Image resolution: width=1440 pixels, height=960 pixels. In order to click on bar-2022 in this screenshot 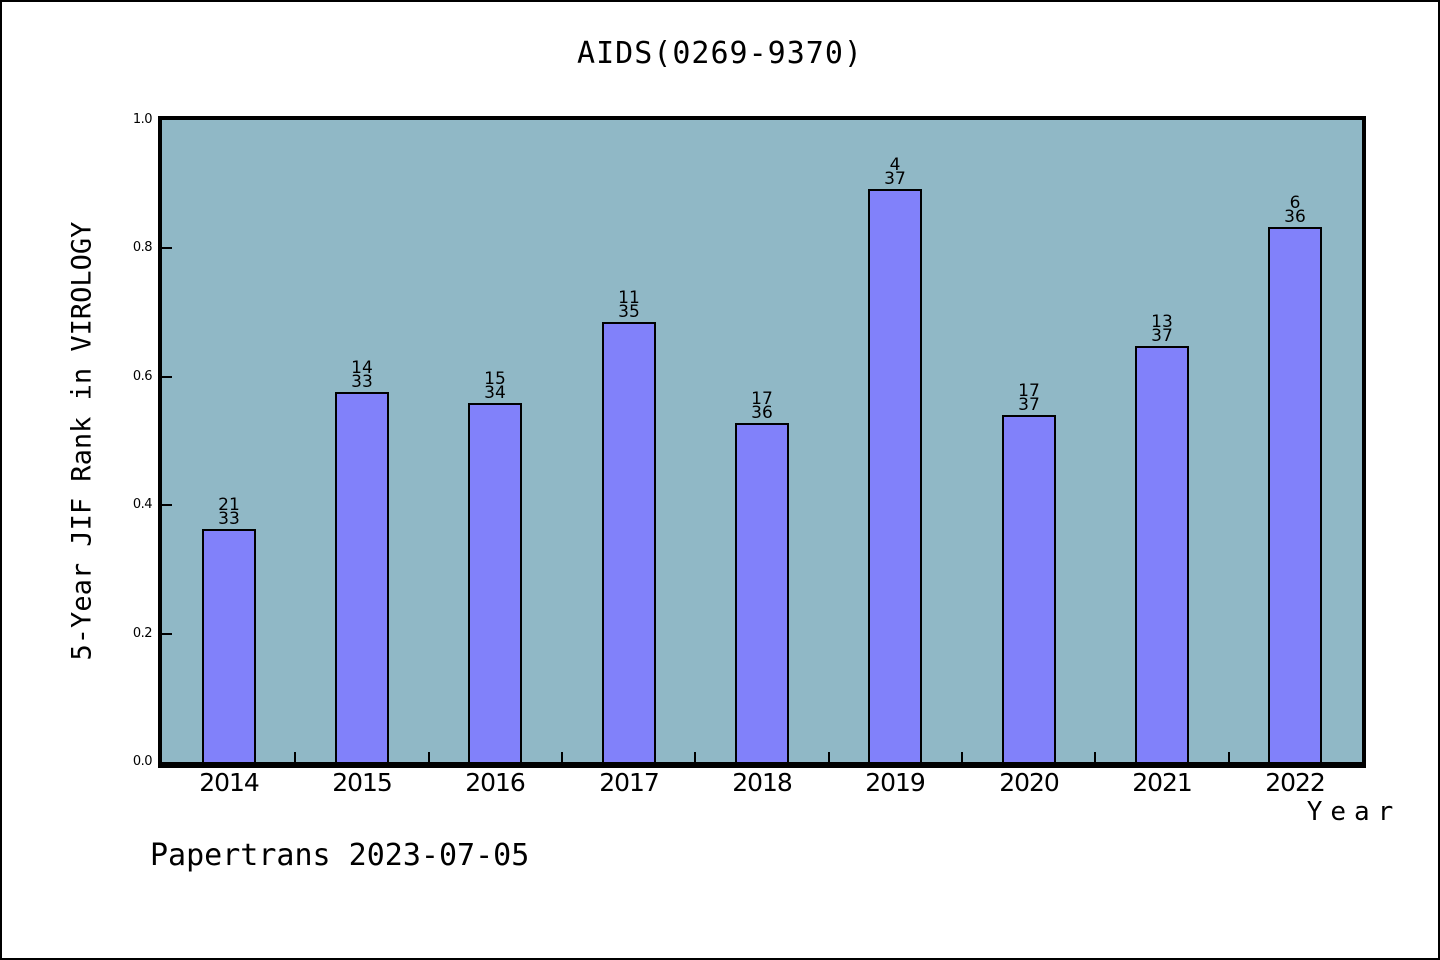, I will do `click(1295, 494)`.